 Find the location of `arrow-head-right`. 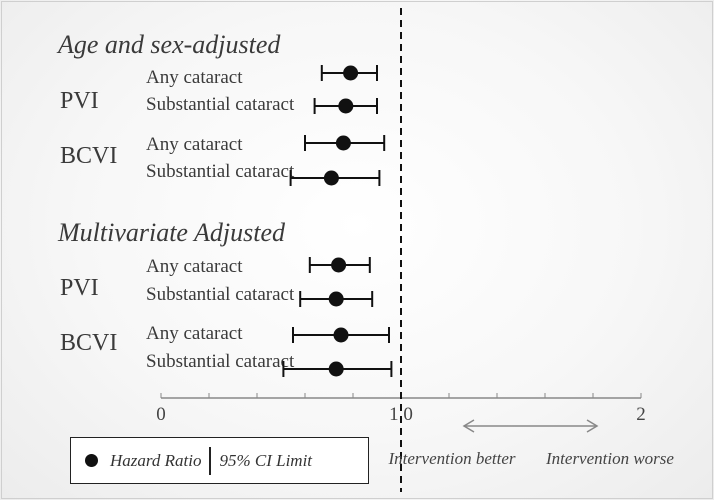

arrow-head-right is located at coordinates (592, 426).